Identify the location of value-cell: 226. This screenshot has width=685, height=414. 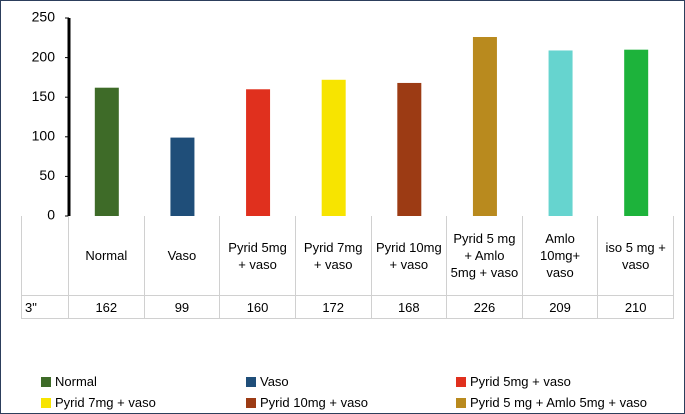
(485, 307).